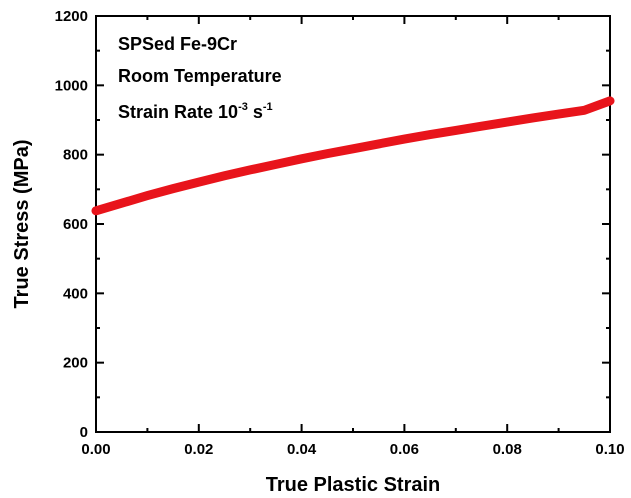 This screenshot has width=631, height=498. I want to click on annotation-strain-rate: Strain Rate 10-3 s-1, so click(195, 111).